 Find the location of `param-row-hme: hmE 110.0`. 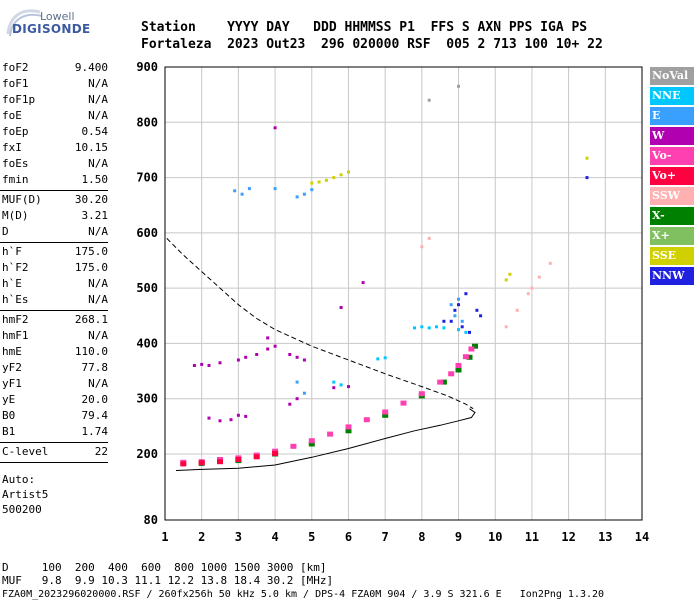

param-row-hme: hmE 110.0 is located at coordinates (55, 352).